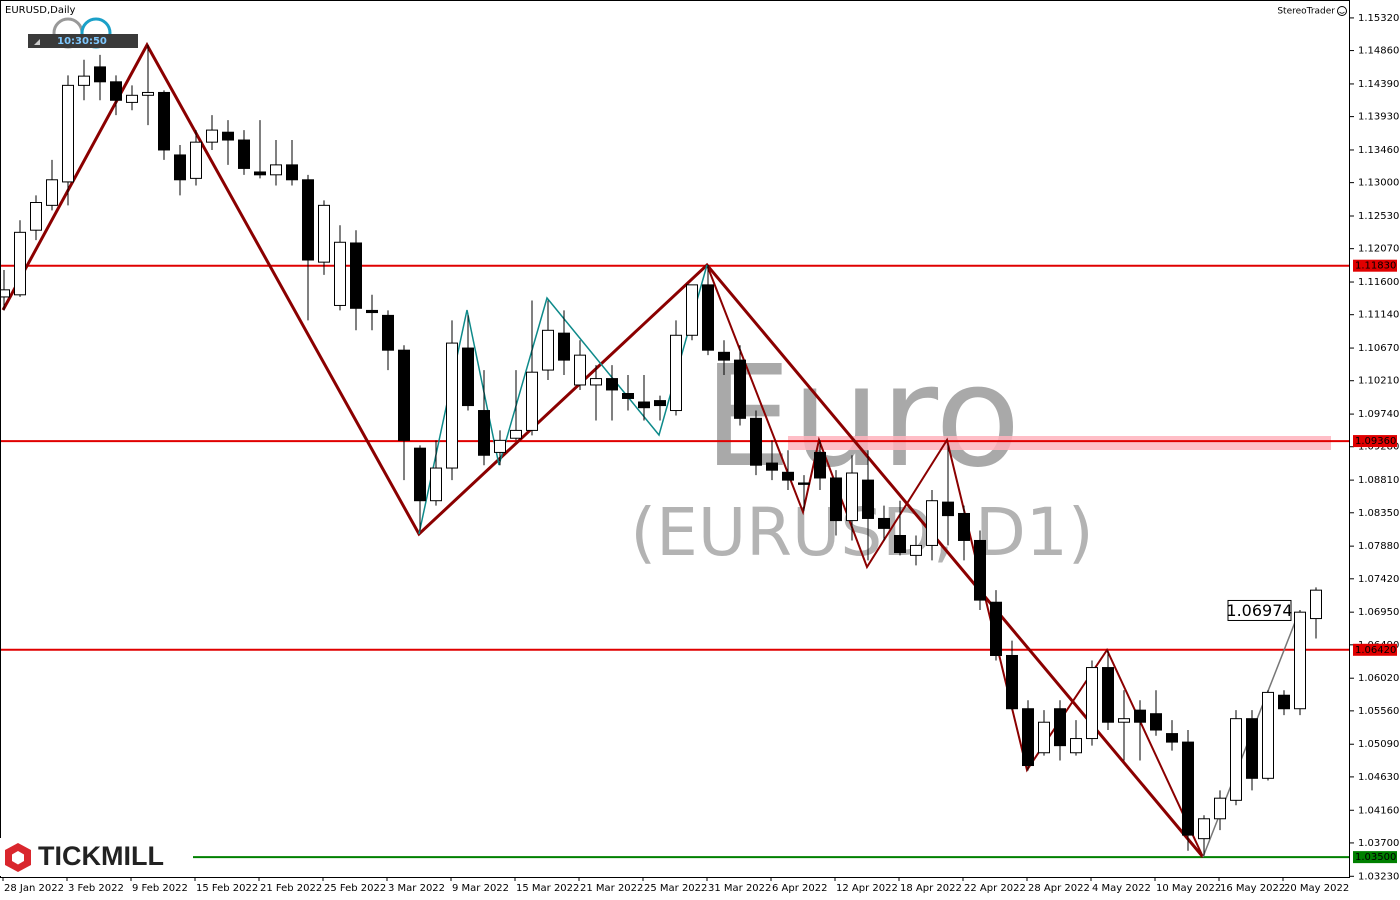 Image resolution: width=1400 pixels, height=900 pixels. What do you see at coordinates (1311, 561) in the screenshot?
I see `overlay: 1.11830 1.09360 1.06420 1.03500 1.06974` at bounding box center [1311, 561].